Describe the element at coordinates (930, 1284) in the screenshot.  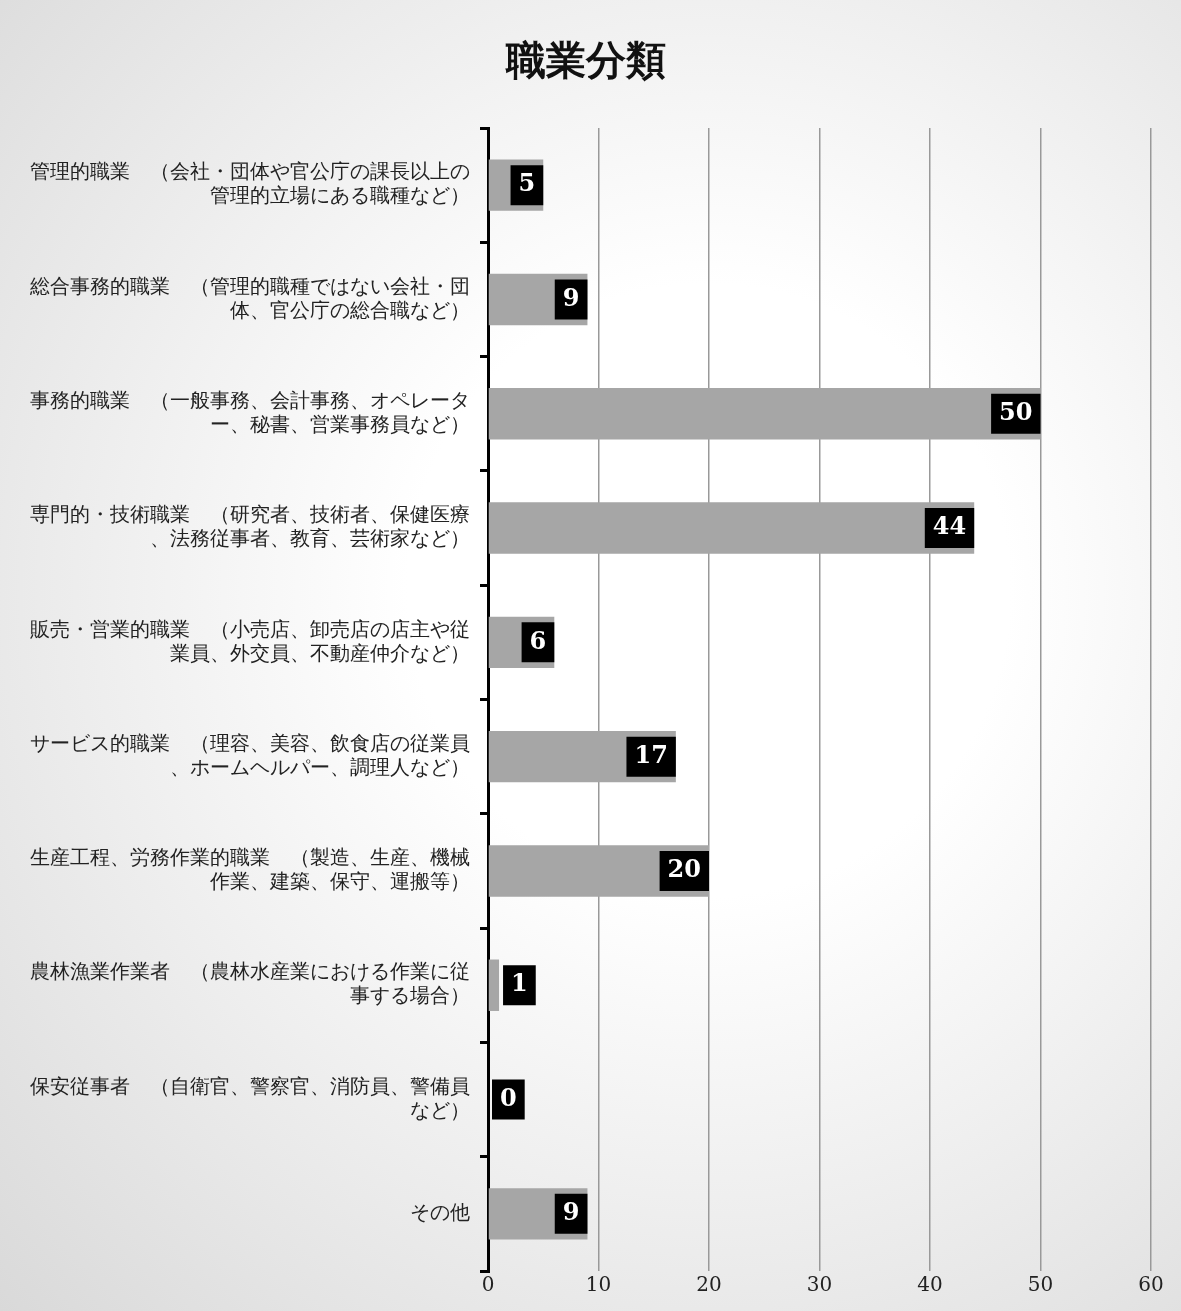
I see `x-tick-label: 40` at that location.